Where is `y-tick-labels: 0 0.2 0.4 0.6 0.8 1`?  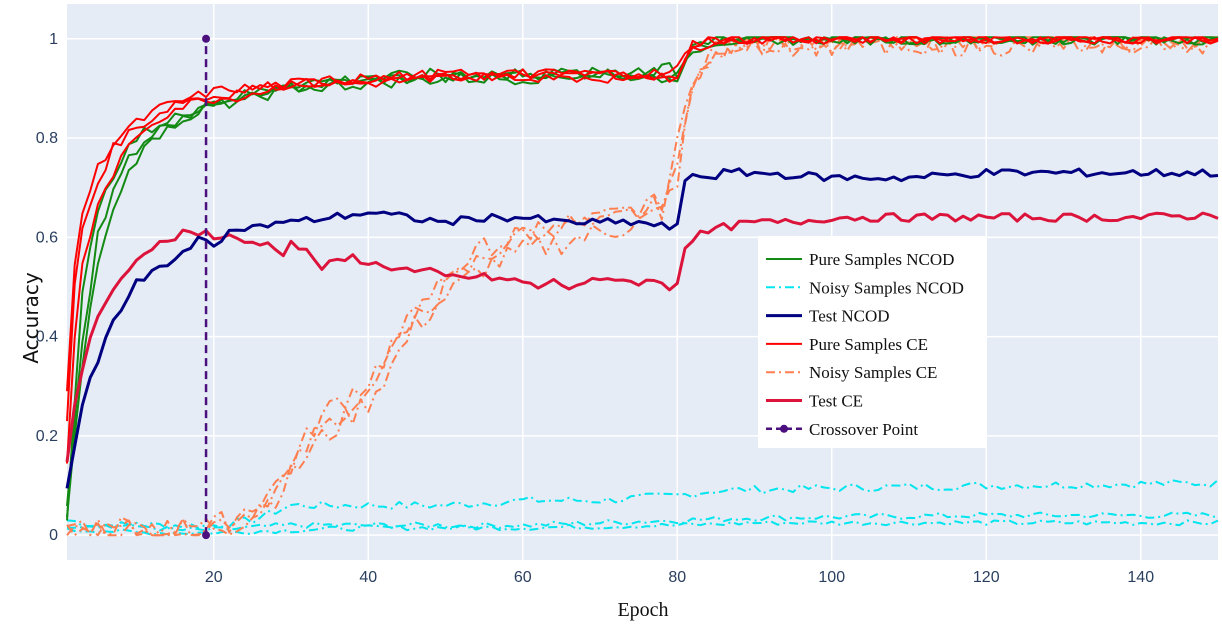
y-tick-labels: 0 0.2 0.4 0.6 0.8 1 is located at coordinates (47, 287).